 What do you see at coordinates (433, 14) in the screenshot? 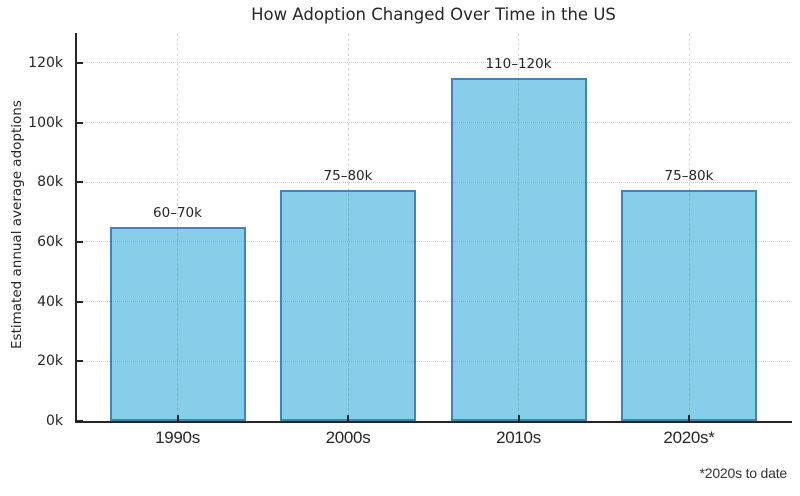
I see `chart-title: How Adoption Changed Over Time in the US` at bounding box center [433, 14].